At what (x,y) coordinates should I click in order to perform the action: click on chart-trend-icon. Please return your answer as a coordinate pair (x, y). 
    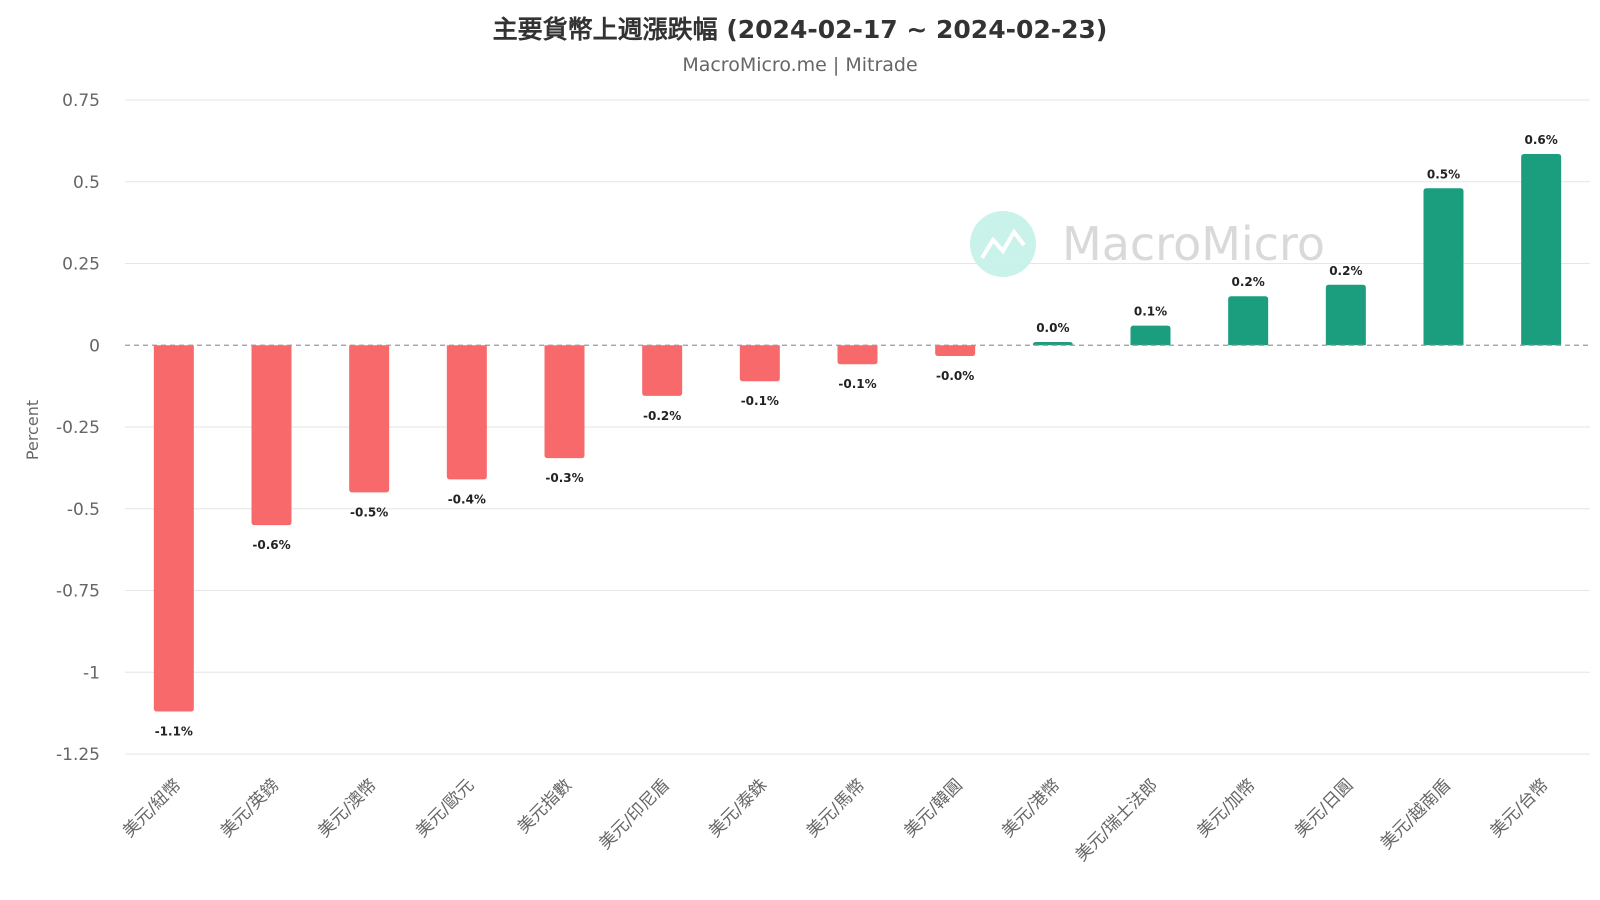
    Looking at the image, I should click on (1003, 244).